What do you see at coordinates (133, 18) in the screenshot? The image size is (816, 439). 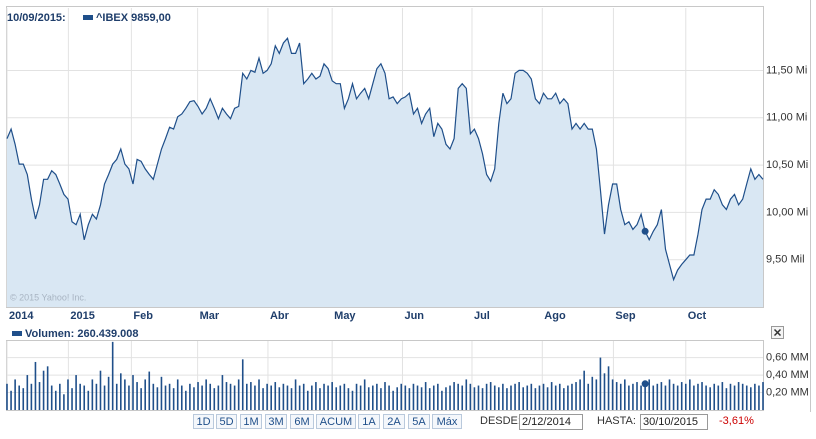 I see `legend-label: ^IBEX 9859,00` at bounding box center [133, 18].